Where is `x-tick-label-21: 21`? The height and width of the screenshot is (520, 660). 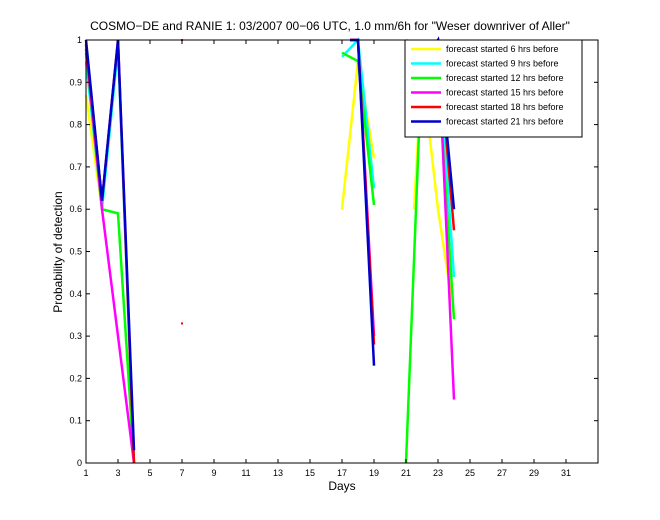
x-tick-label-21: 21 is located at coordinates (406, 473).